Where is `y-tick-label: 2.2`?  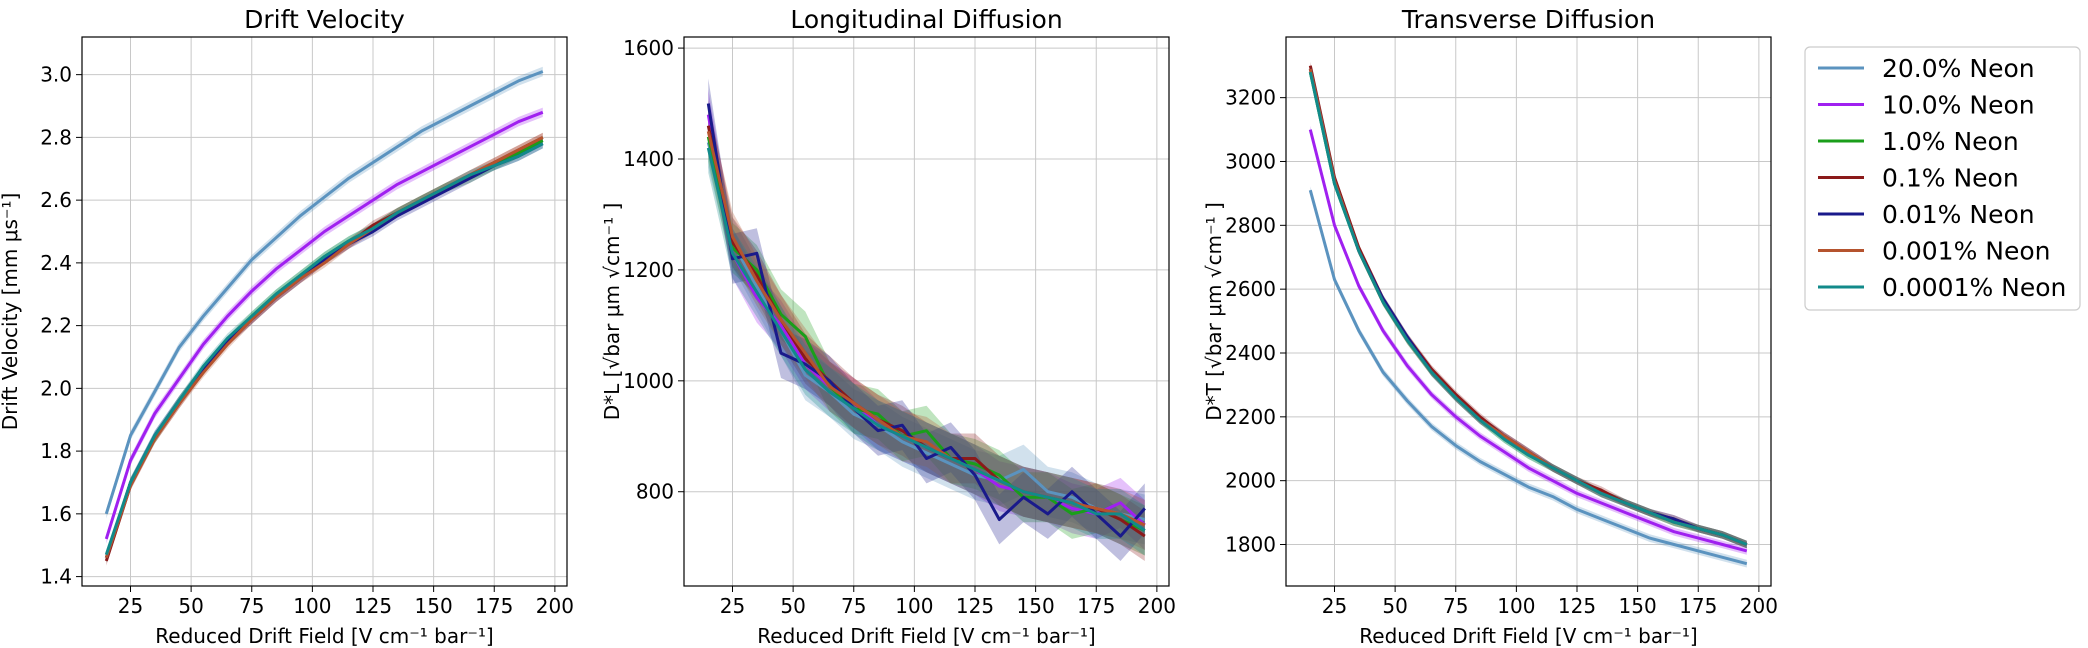
y-tick-label: 2.2 is located at coordinates (56, 326).